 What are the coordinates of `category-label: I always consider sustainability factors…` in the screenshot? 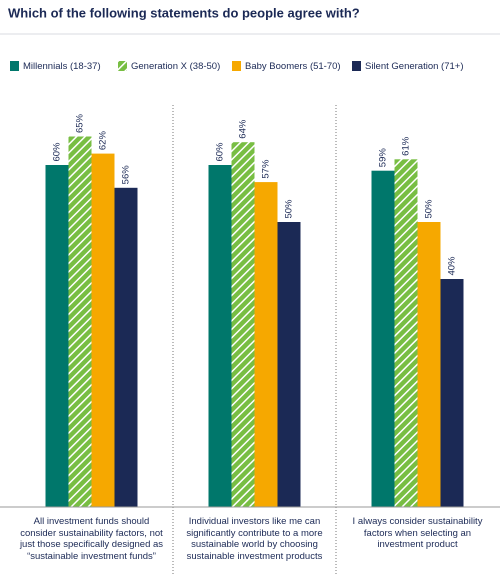 It's located at (417, 533).